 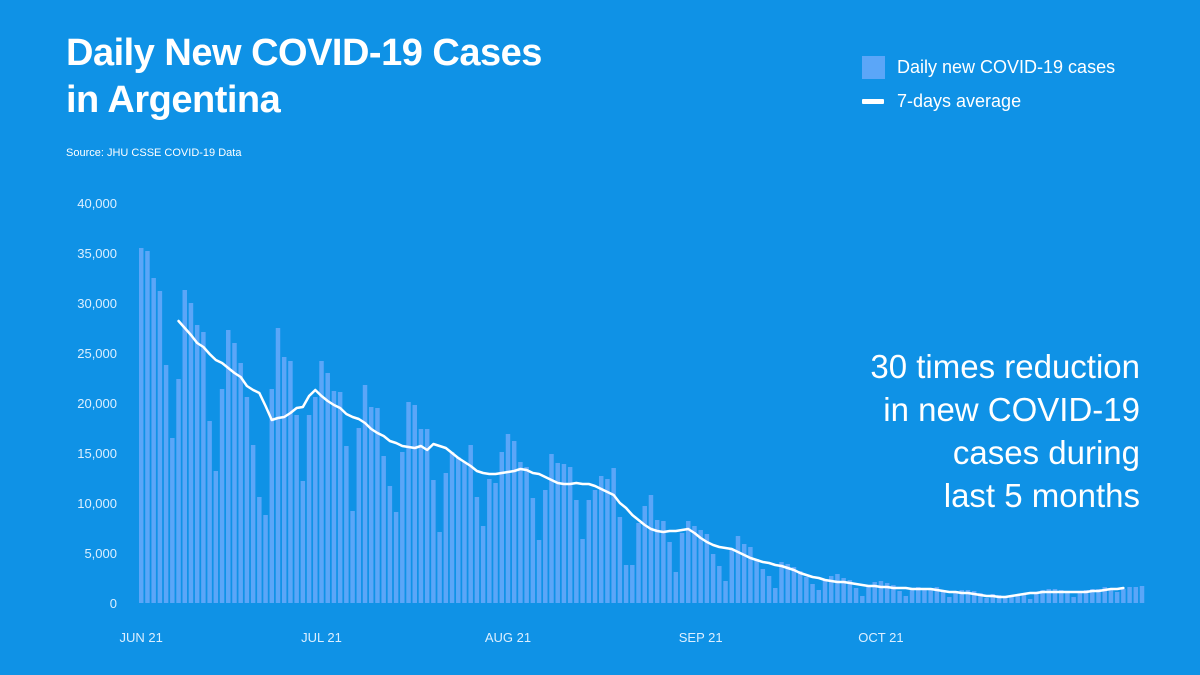 What do you see at coordinates (97, 453) in the screenshot?
I see `y-tick-label: 15,000` at bounding box center [97, 453].